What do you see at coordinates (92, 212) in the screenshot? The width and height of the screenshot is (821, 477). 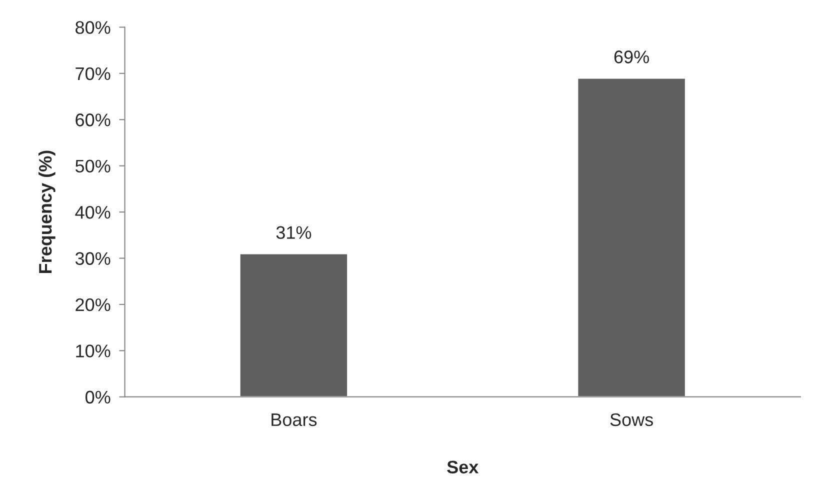 I see `y-tick-label: 40%` at bounding box center [92, 212].